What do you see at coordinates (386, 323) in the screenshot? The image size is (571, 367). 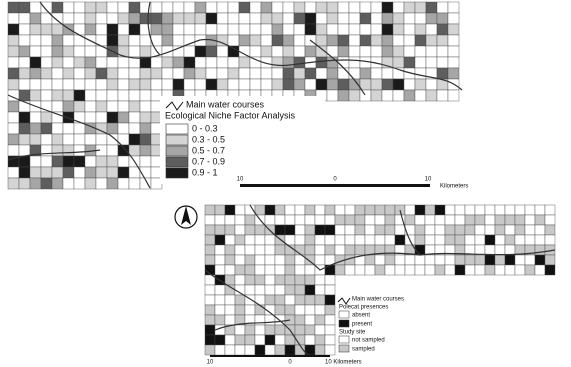 I see `legend-bg` at bounding box center [386, 323].